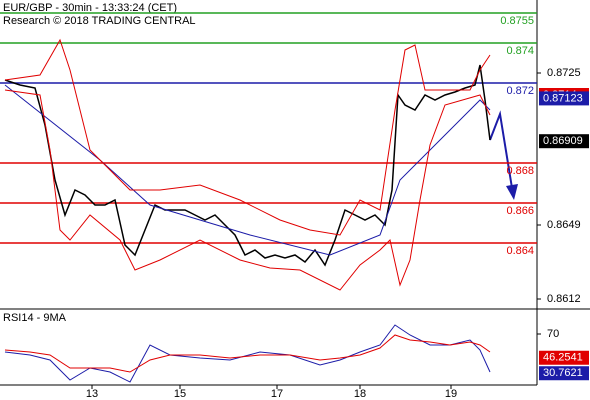  Describe the element at coordinates (553, 334) in the screenshot. I see `y-tick-label: 70` at that location.